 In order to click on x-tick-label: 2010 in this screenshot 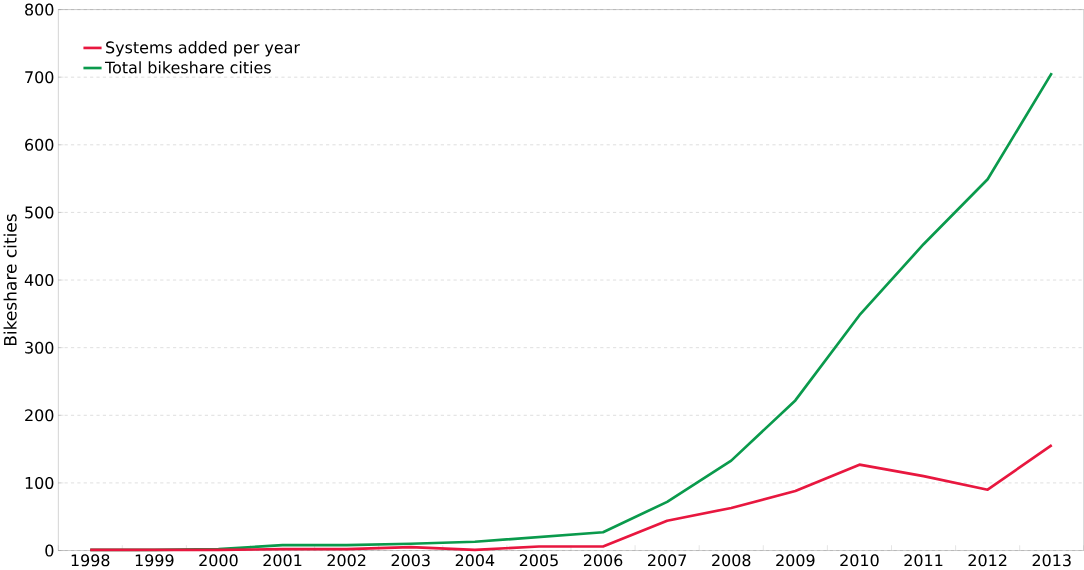, I will do `click(859, 560)`.